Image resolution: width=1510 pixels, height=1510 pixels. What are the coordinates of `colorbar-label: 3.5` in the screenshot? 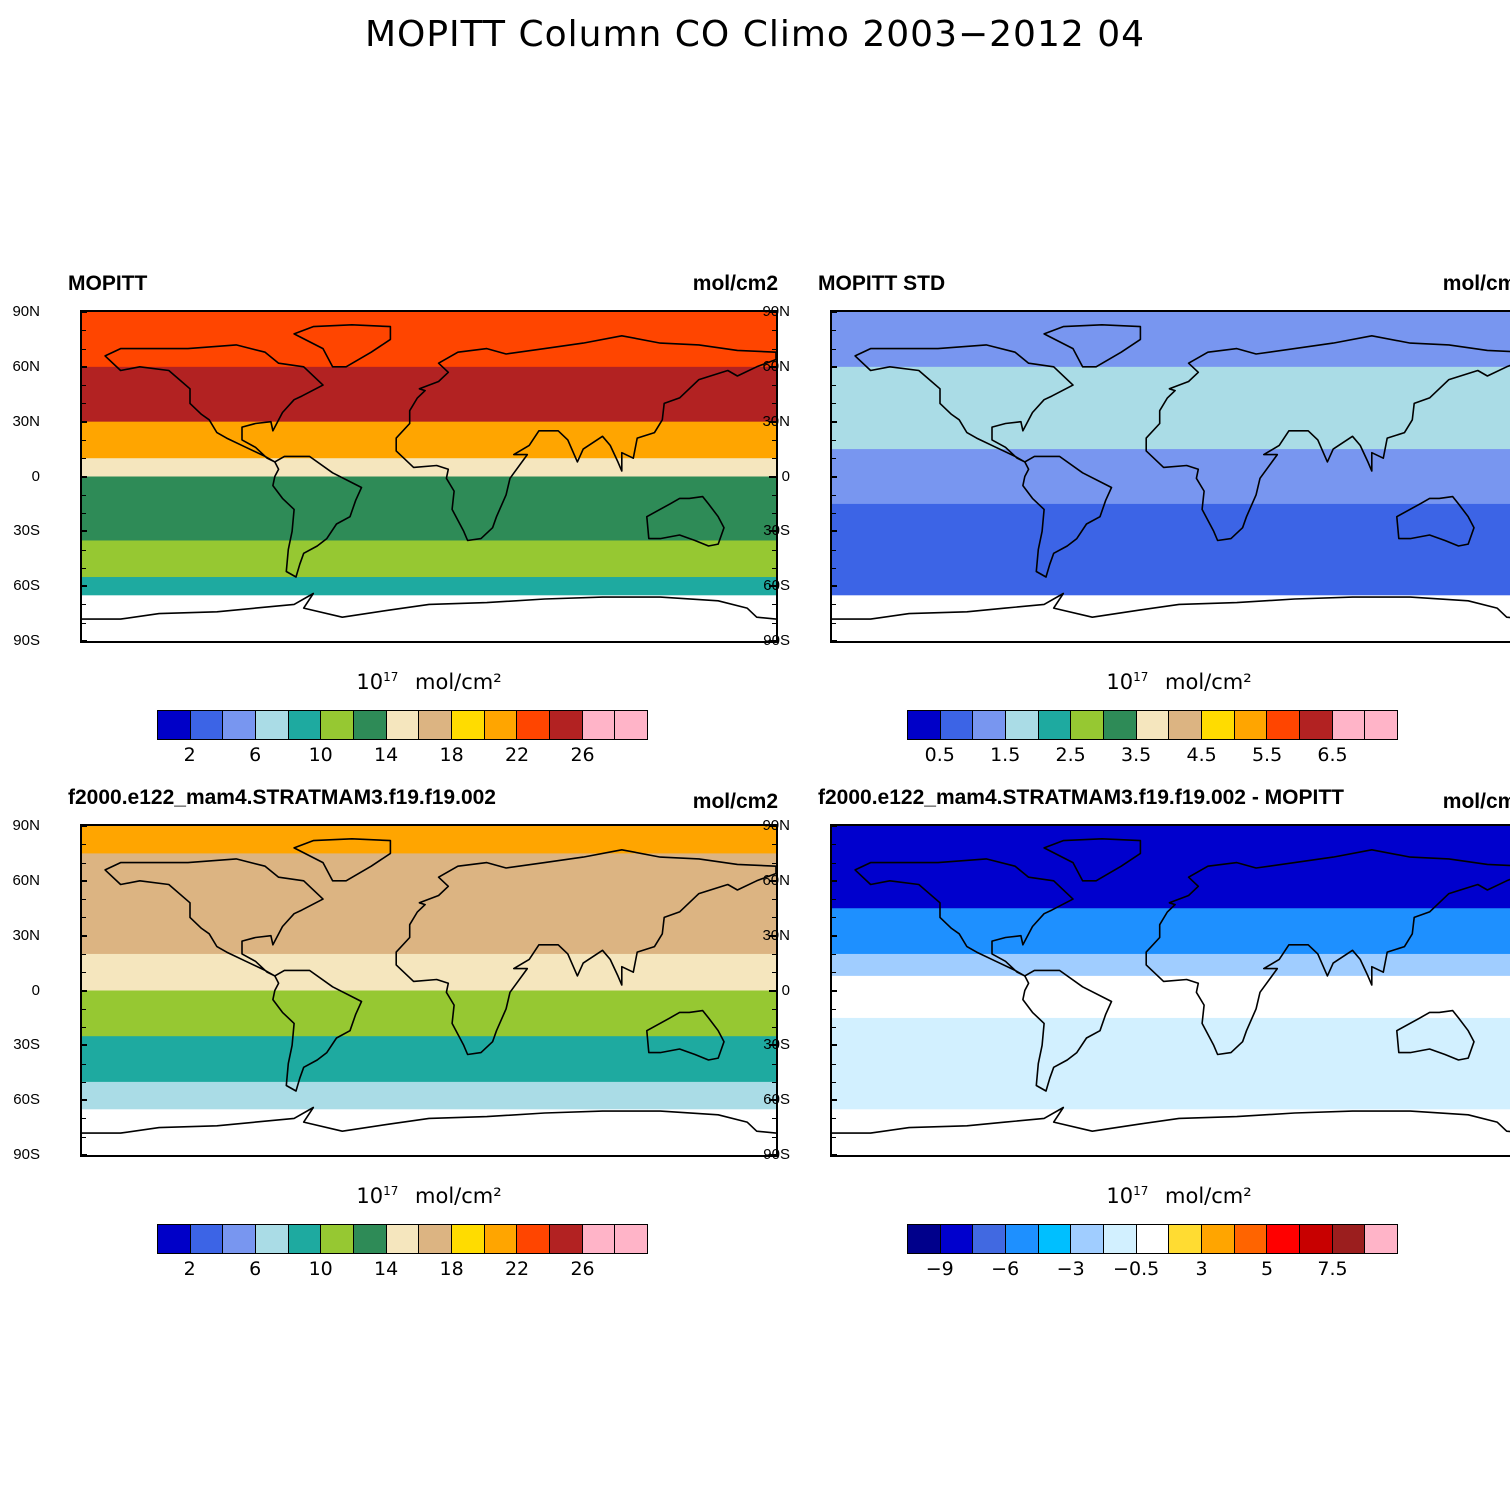 It's located at (1136, 755).